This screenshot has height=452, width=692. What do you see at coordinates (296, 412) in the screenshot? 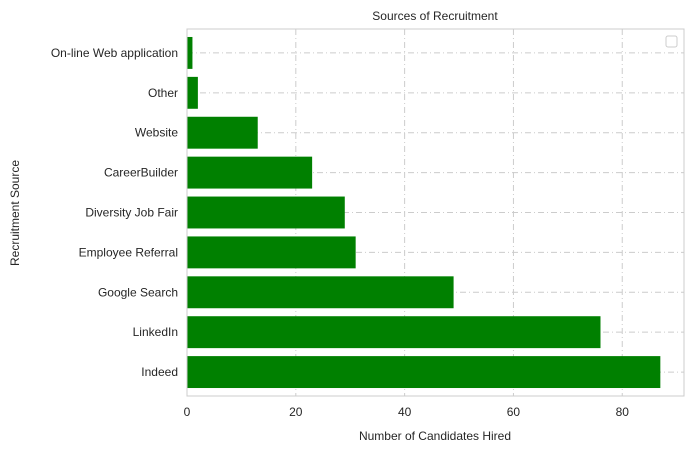
I see `x-tick-label: 20` at bounding box center [296, 412].